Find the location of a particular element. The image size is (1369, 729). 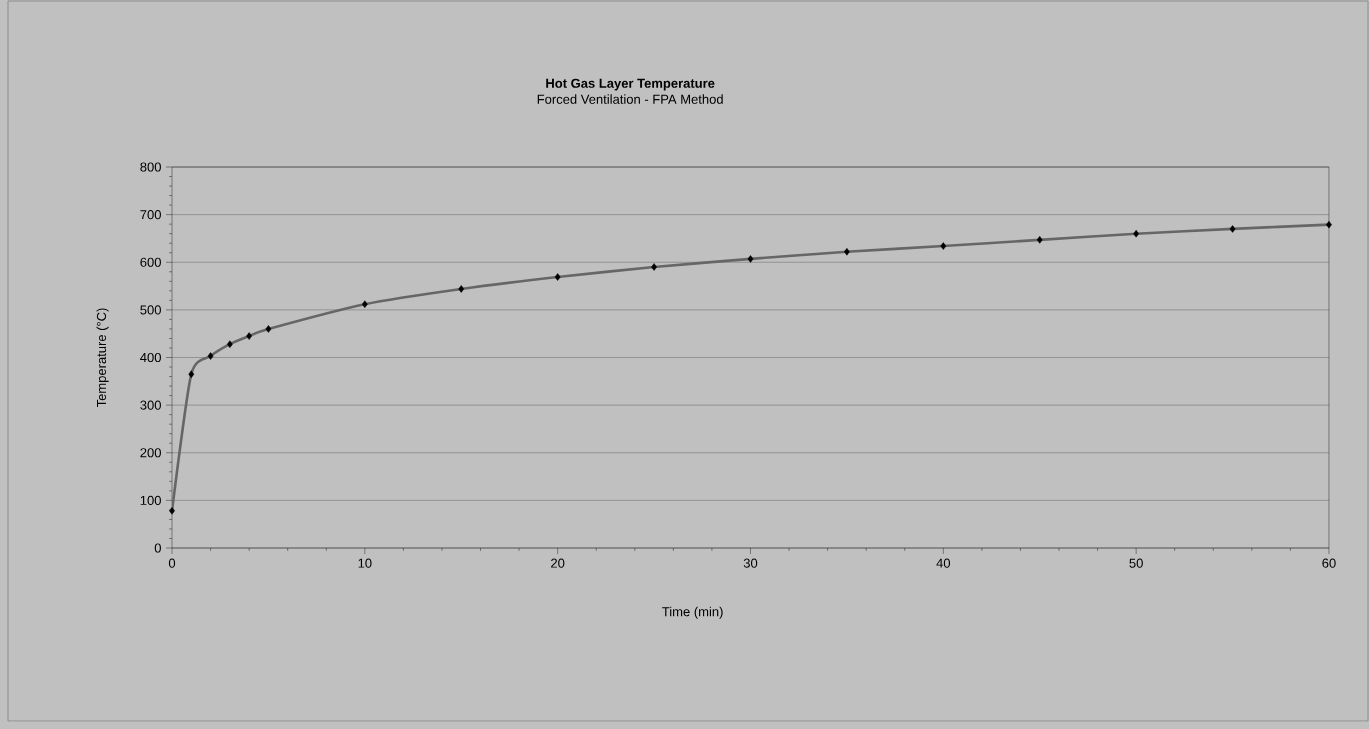

x-tick-label: 30 is located at coordinates (750, 563).